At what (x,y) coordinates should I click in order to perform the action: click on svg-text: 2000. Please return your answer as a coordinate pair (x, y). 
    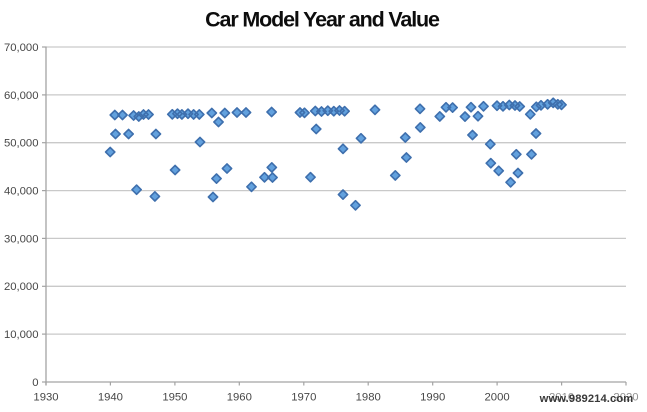
    Looking at the image, I should click on (497, 398).